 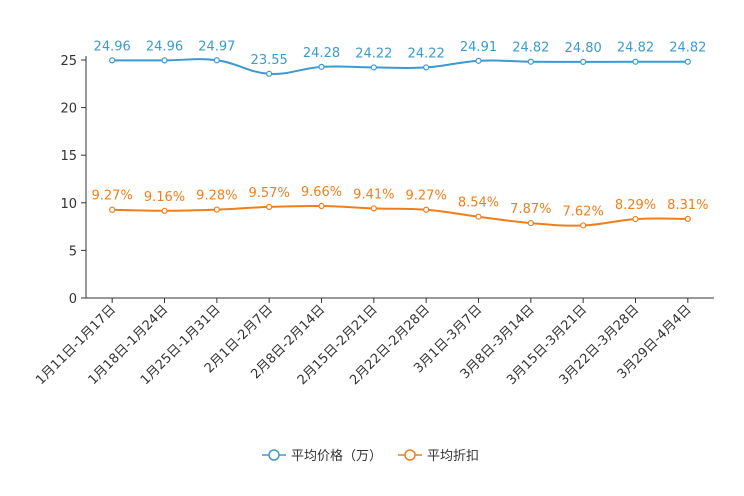 What do you see at coordinates (400, 66) in the screenshot?
I see `series-price-line` at bounding box center [400, 66].